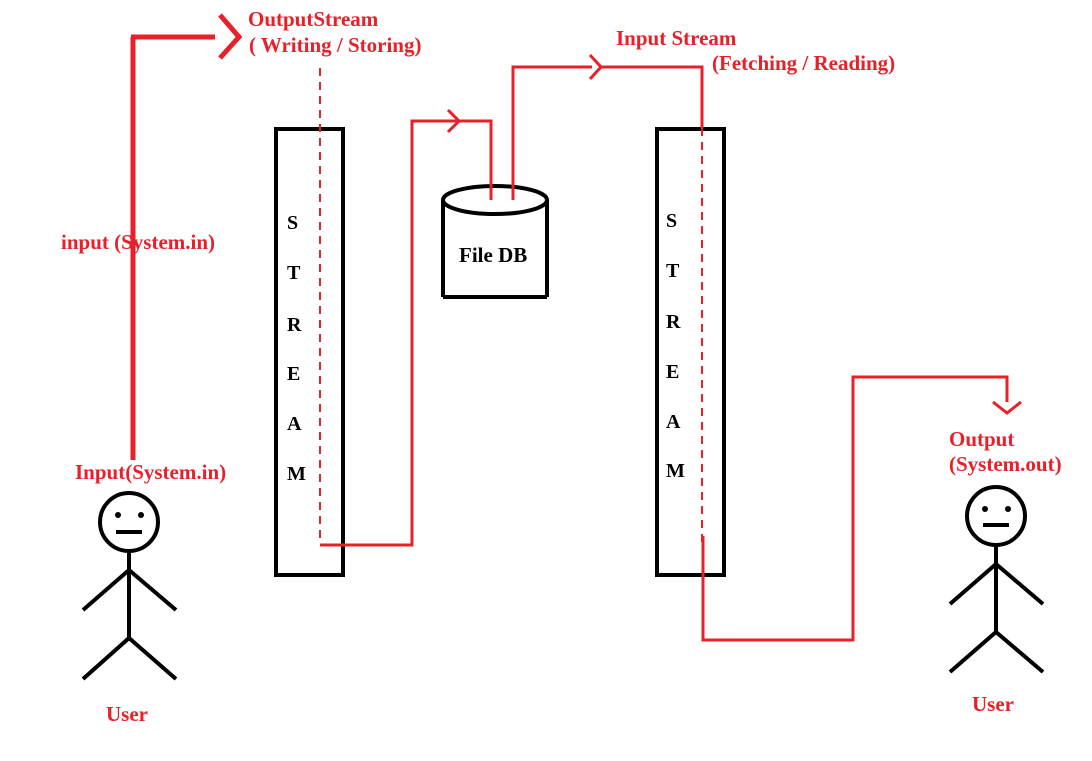 This screenshot has width=1092, height=761. What do you see at coordinates (127, 714) in the screenshot?
I see `user-left-label: User` at bounding box center [127, 714].